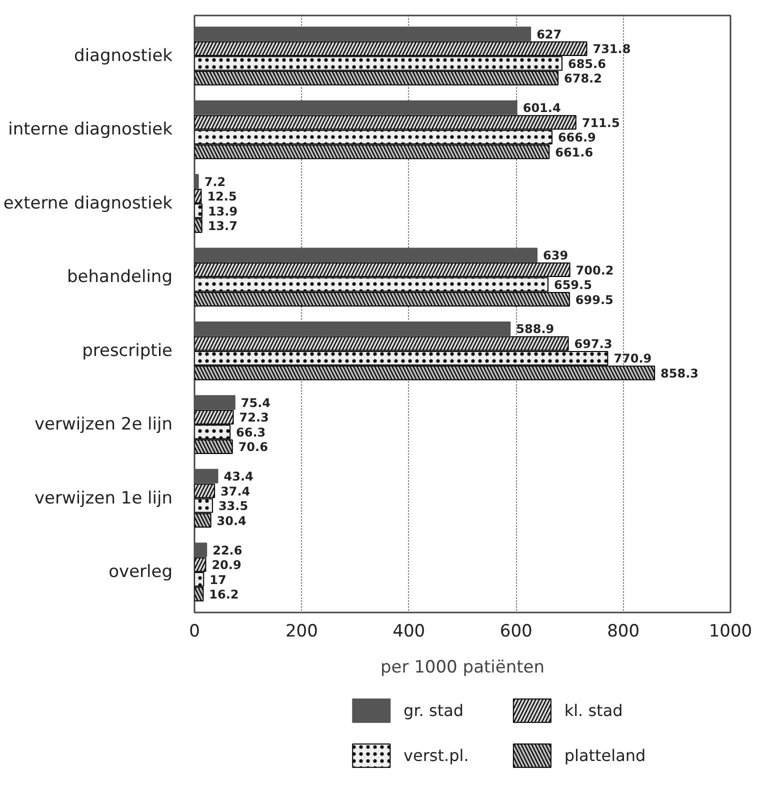 The image size is (768, 791). I want to click on data-label: 66.3, so click(251, 432).